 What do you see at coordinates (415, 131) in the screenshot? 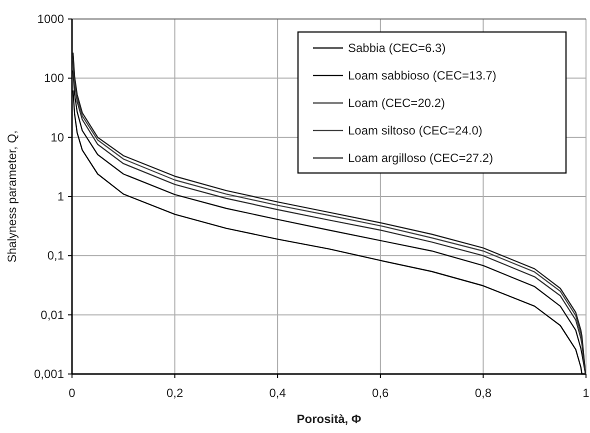
I see `legend-label: Loam siltoso (CEC=24.0)` at bounding box center [415, 131].